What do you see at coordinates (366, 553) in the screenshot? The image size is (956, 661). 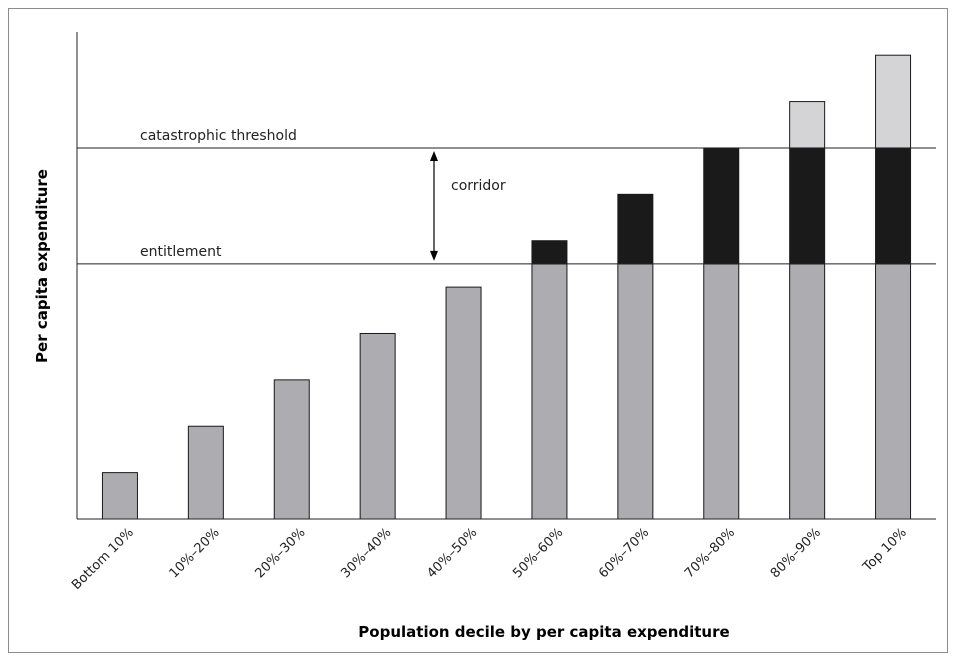 I see `x-tick-label-4: 30%–40%` at bounding box center [366, 553].